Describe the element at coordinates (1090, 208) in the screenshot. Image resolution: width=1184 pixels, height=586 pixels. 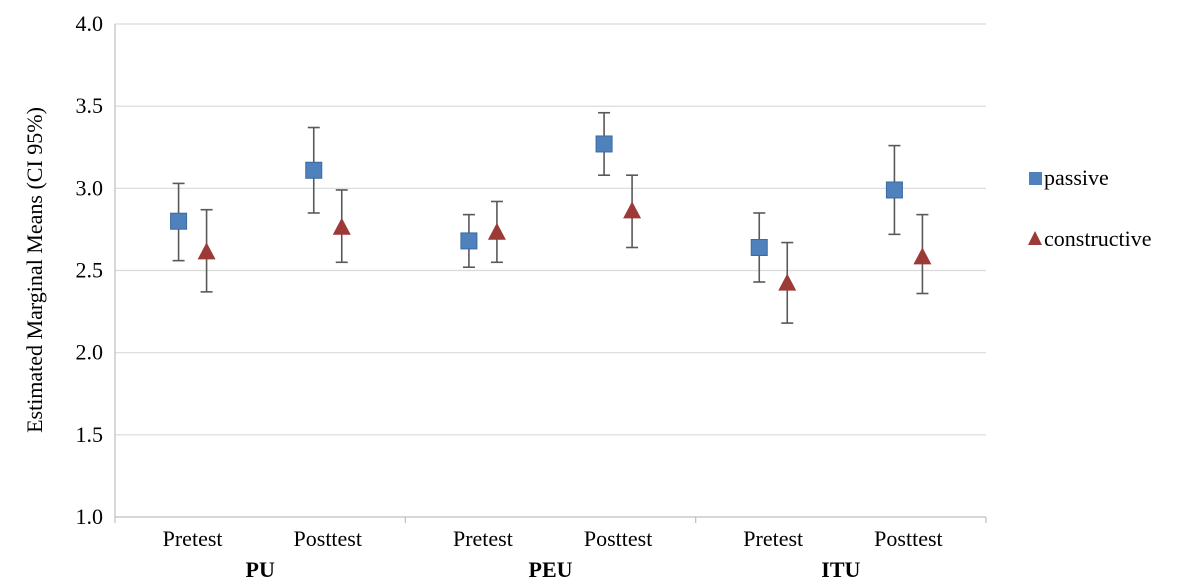
I see `legend: passive constructive` at that location.